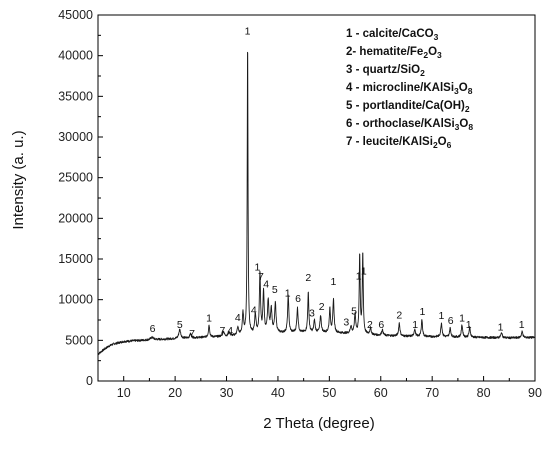  What do you see at coordinates (175, 393) in the screenshot?
I see `x-tick-label: 20` at bounding box center [175, 393].